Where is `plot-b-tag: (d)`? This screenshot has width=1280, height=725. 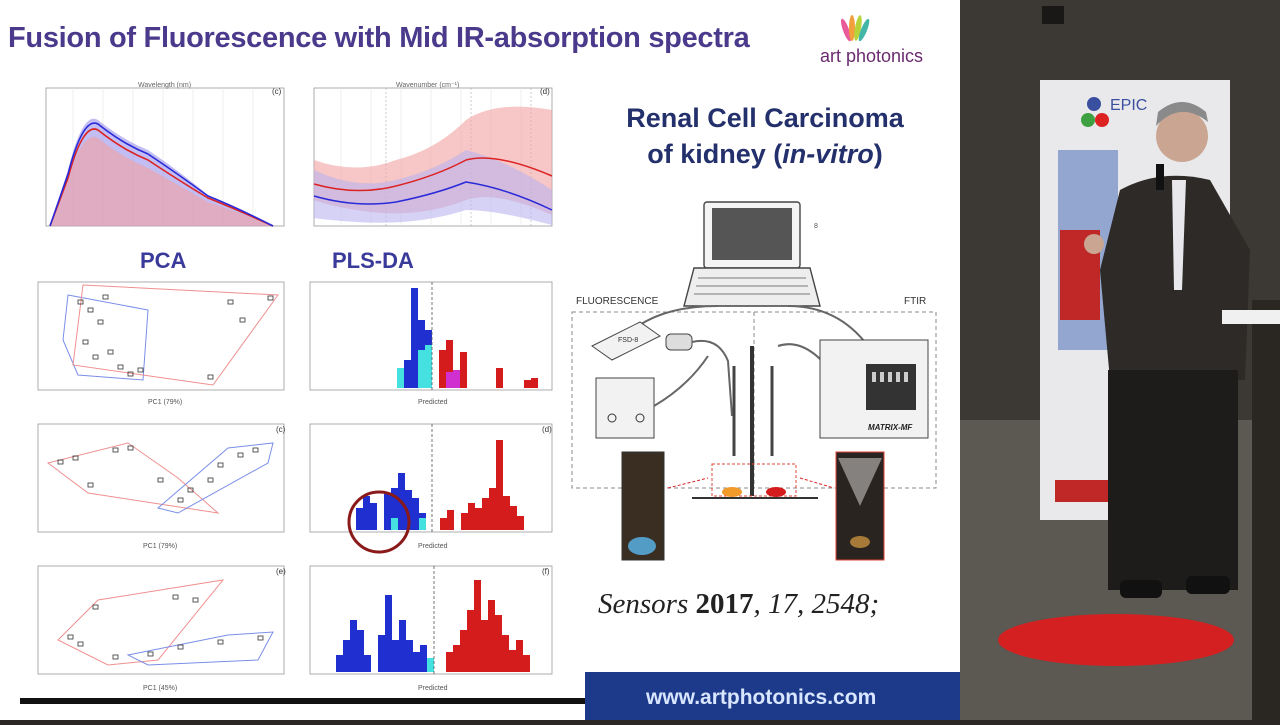 plot-b-tag: (d) is located at coordinates (545, 91).